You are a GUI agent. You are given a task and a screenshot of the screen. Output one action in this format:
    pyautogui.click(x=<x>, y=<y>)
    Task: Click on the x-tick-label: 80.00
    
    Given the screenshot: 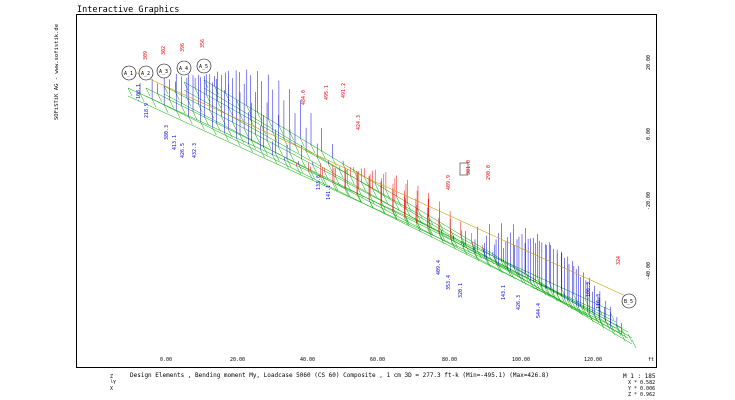 What is the action you would take?
    pyautogui.click(x=449, y=360)
    